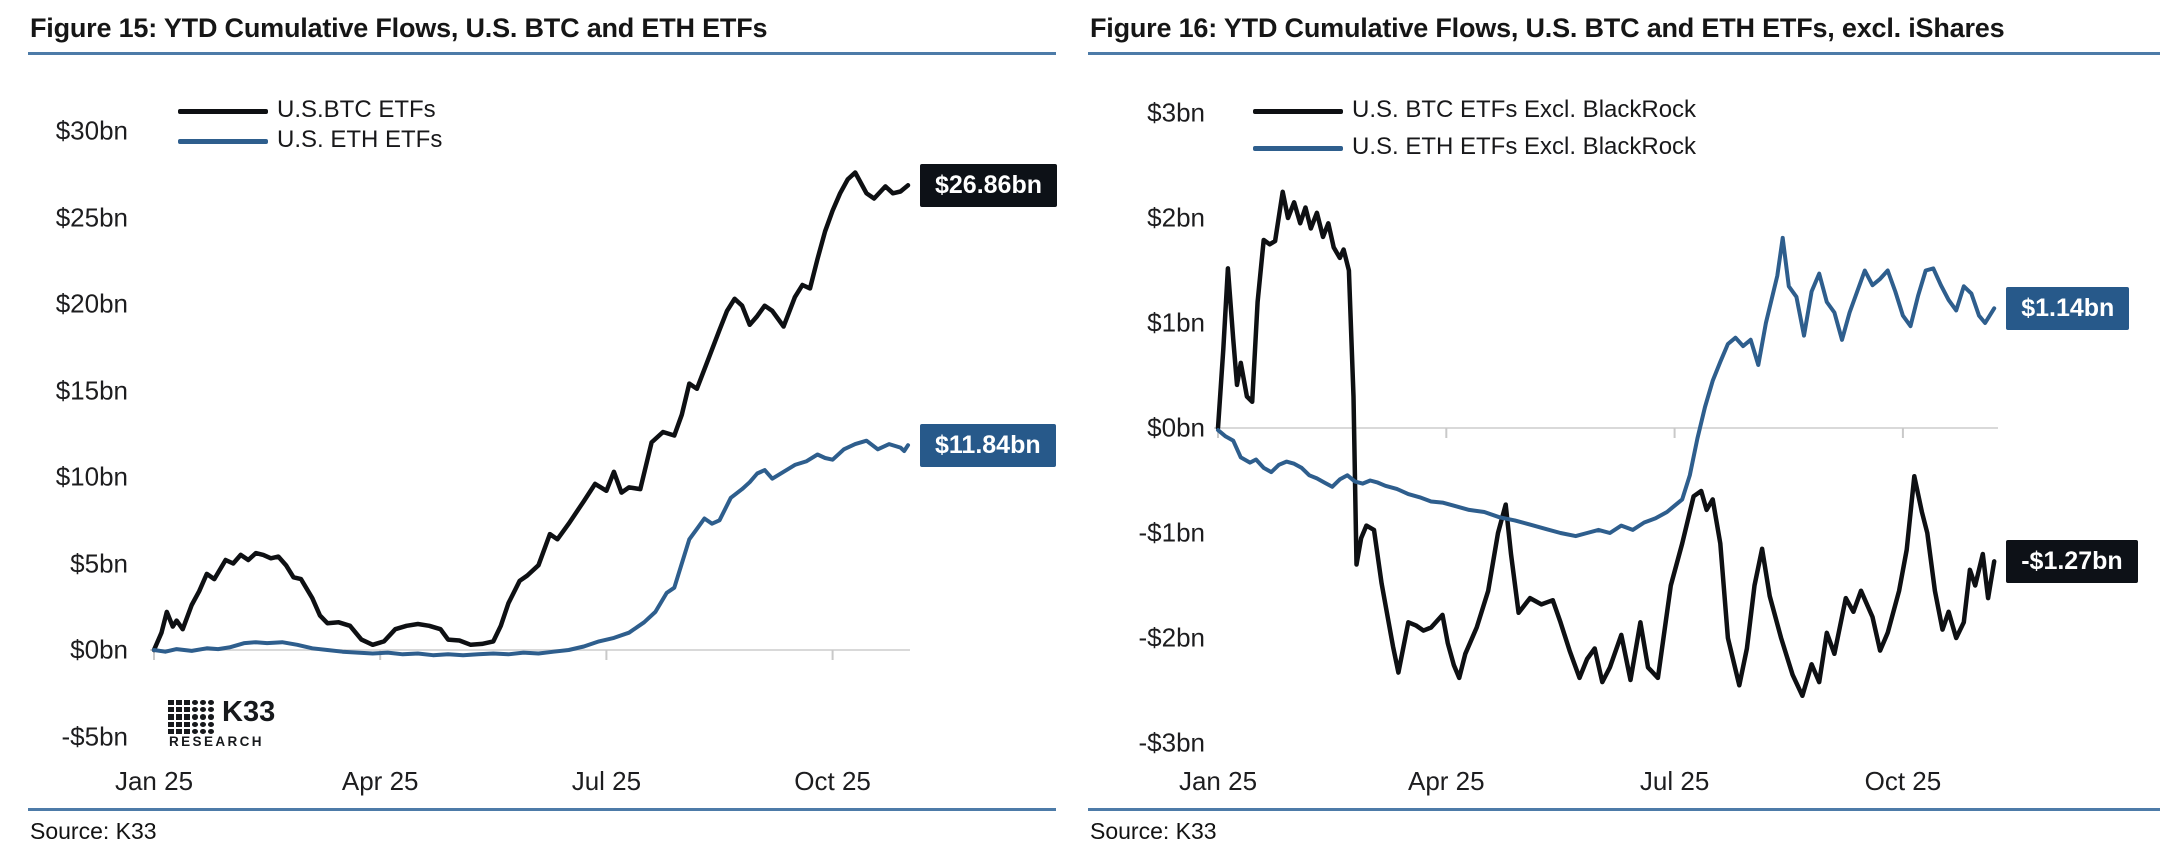 The height and width of the screenshot is (855, 2163). What do you see at coordinates (542, 53) in the screenshot?
I see `figure15-title-rule` at bounding box center [542, 53].